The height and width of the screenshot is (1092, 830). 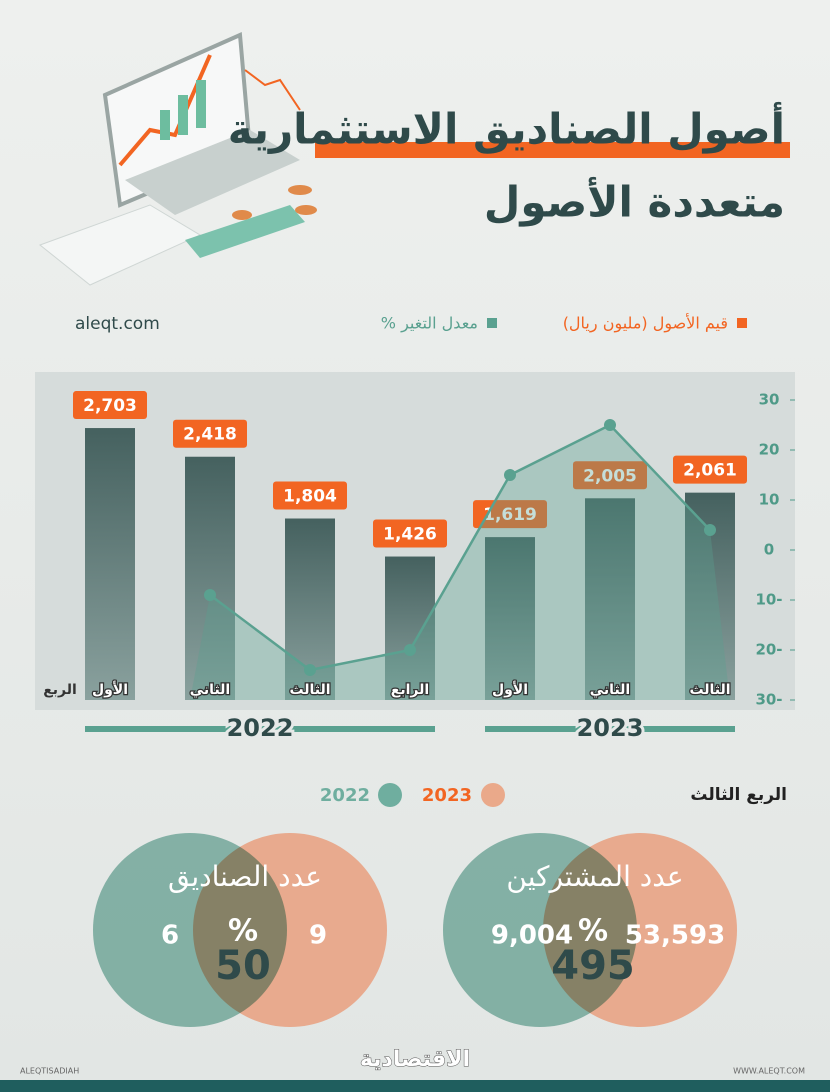 I want to click on value-label: 2,703, so click(x=110, y=406).